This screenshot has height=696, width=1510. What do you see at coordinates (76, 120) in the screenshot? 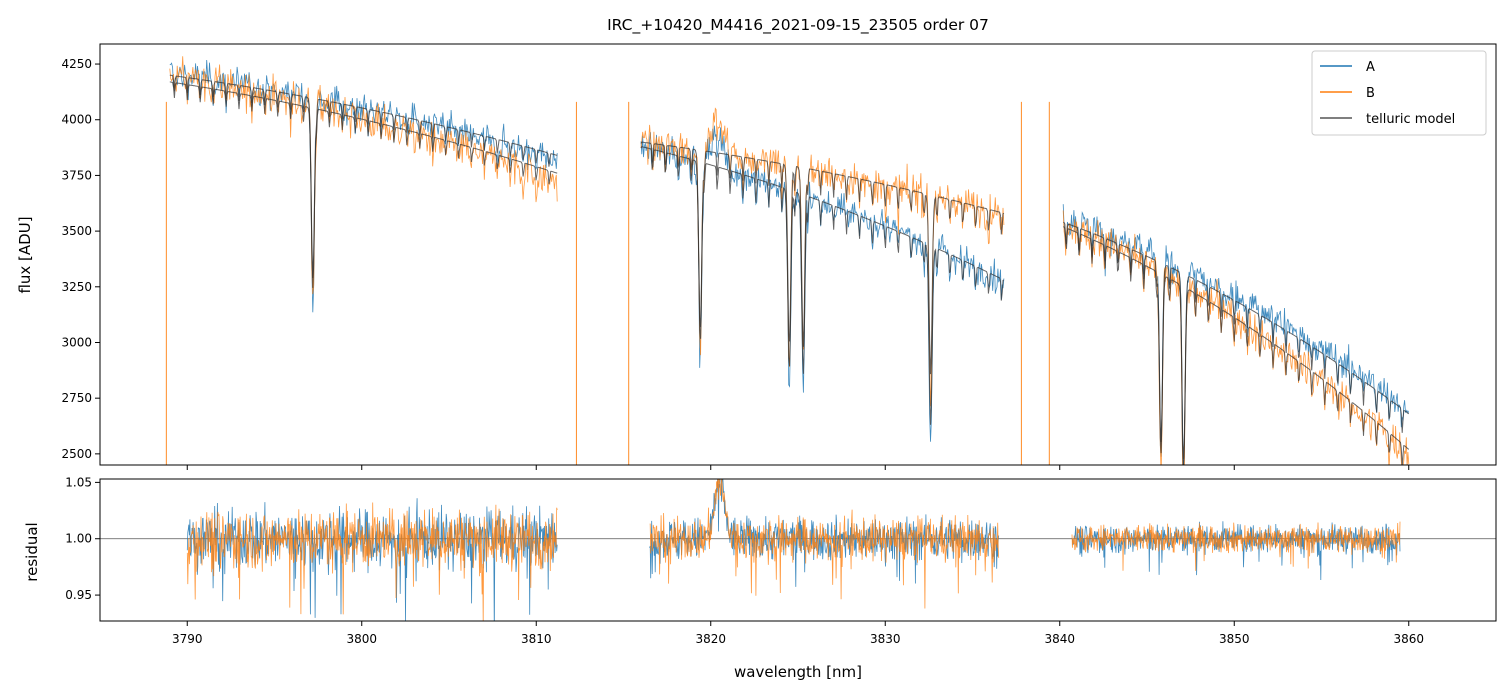
I see `flux-y-tick-label: 4000` at bounding box center [76, 120].